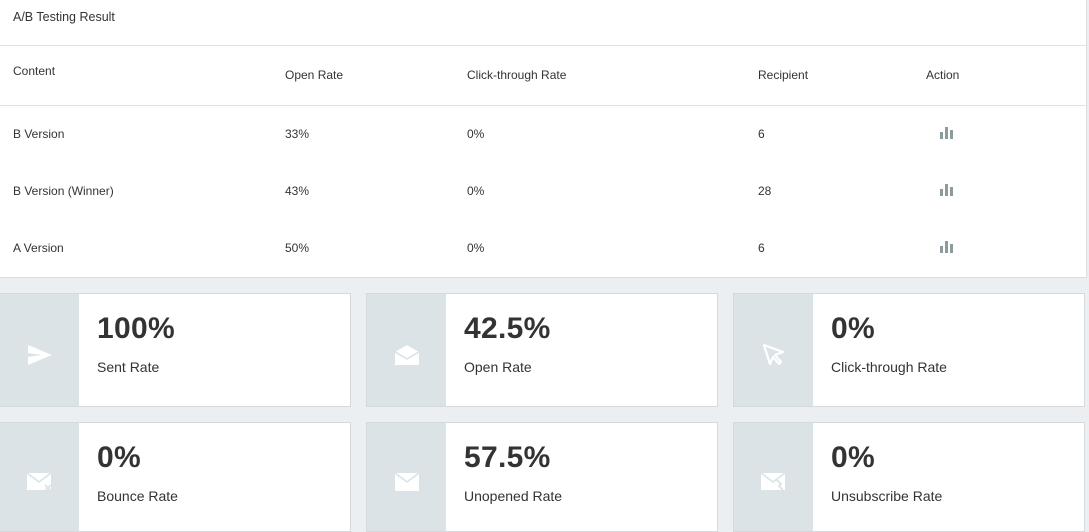  What do you see at coordinates (175, 350) in the screenshot?
I see `stat-card-sent-rate: 100% Sent Rate` at bounding box center [175, 350].